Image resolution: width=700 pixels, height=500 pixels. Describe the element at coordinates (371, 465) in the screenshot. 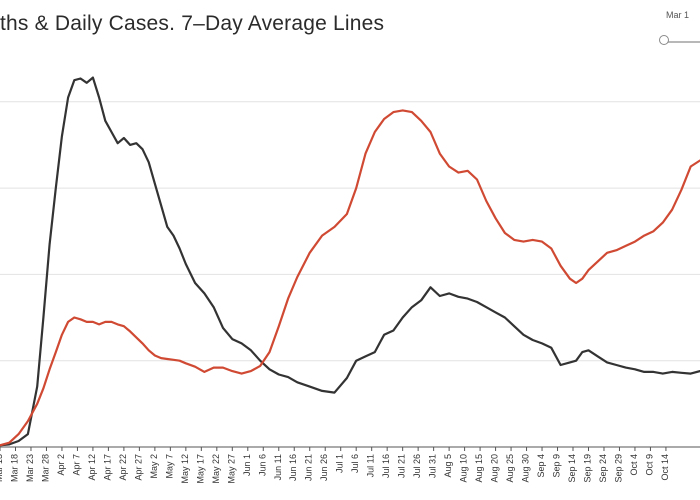

I see `x-tick-label: Jul 11` at that location.